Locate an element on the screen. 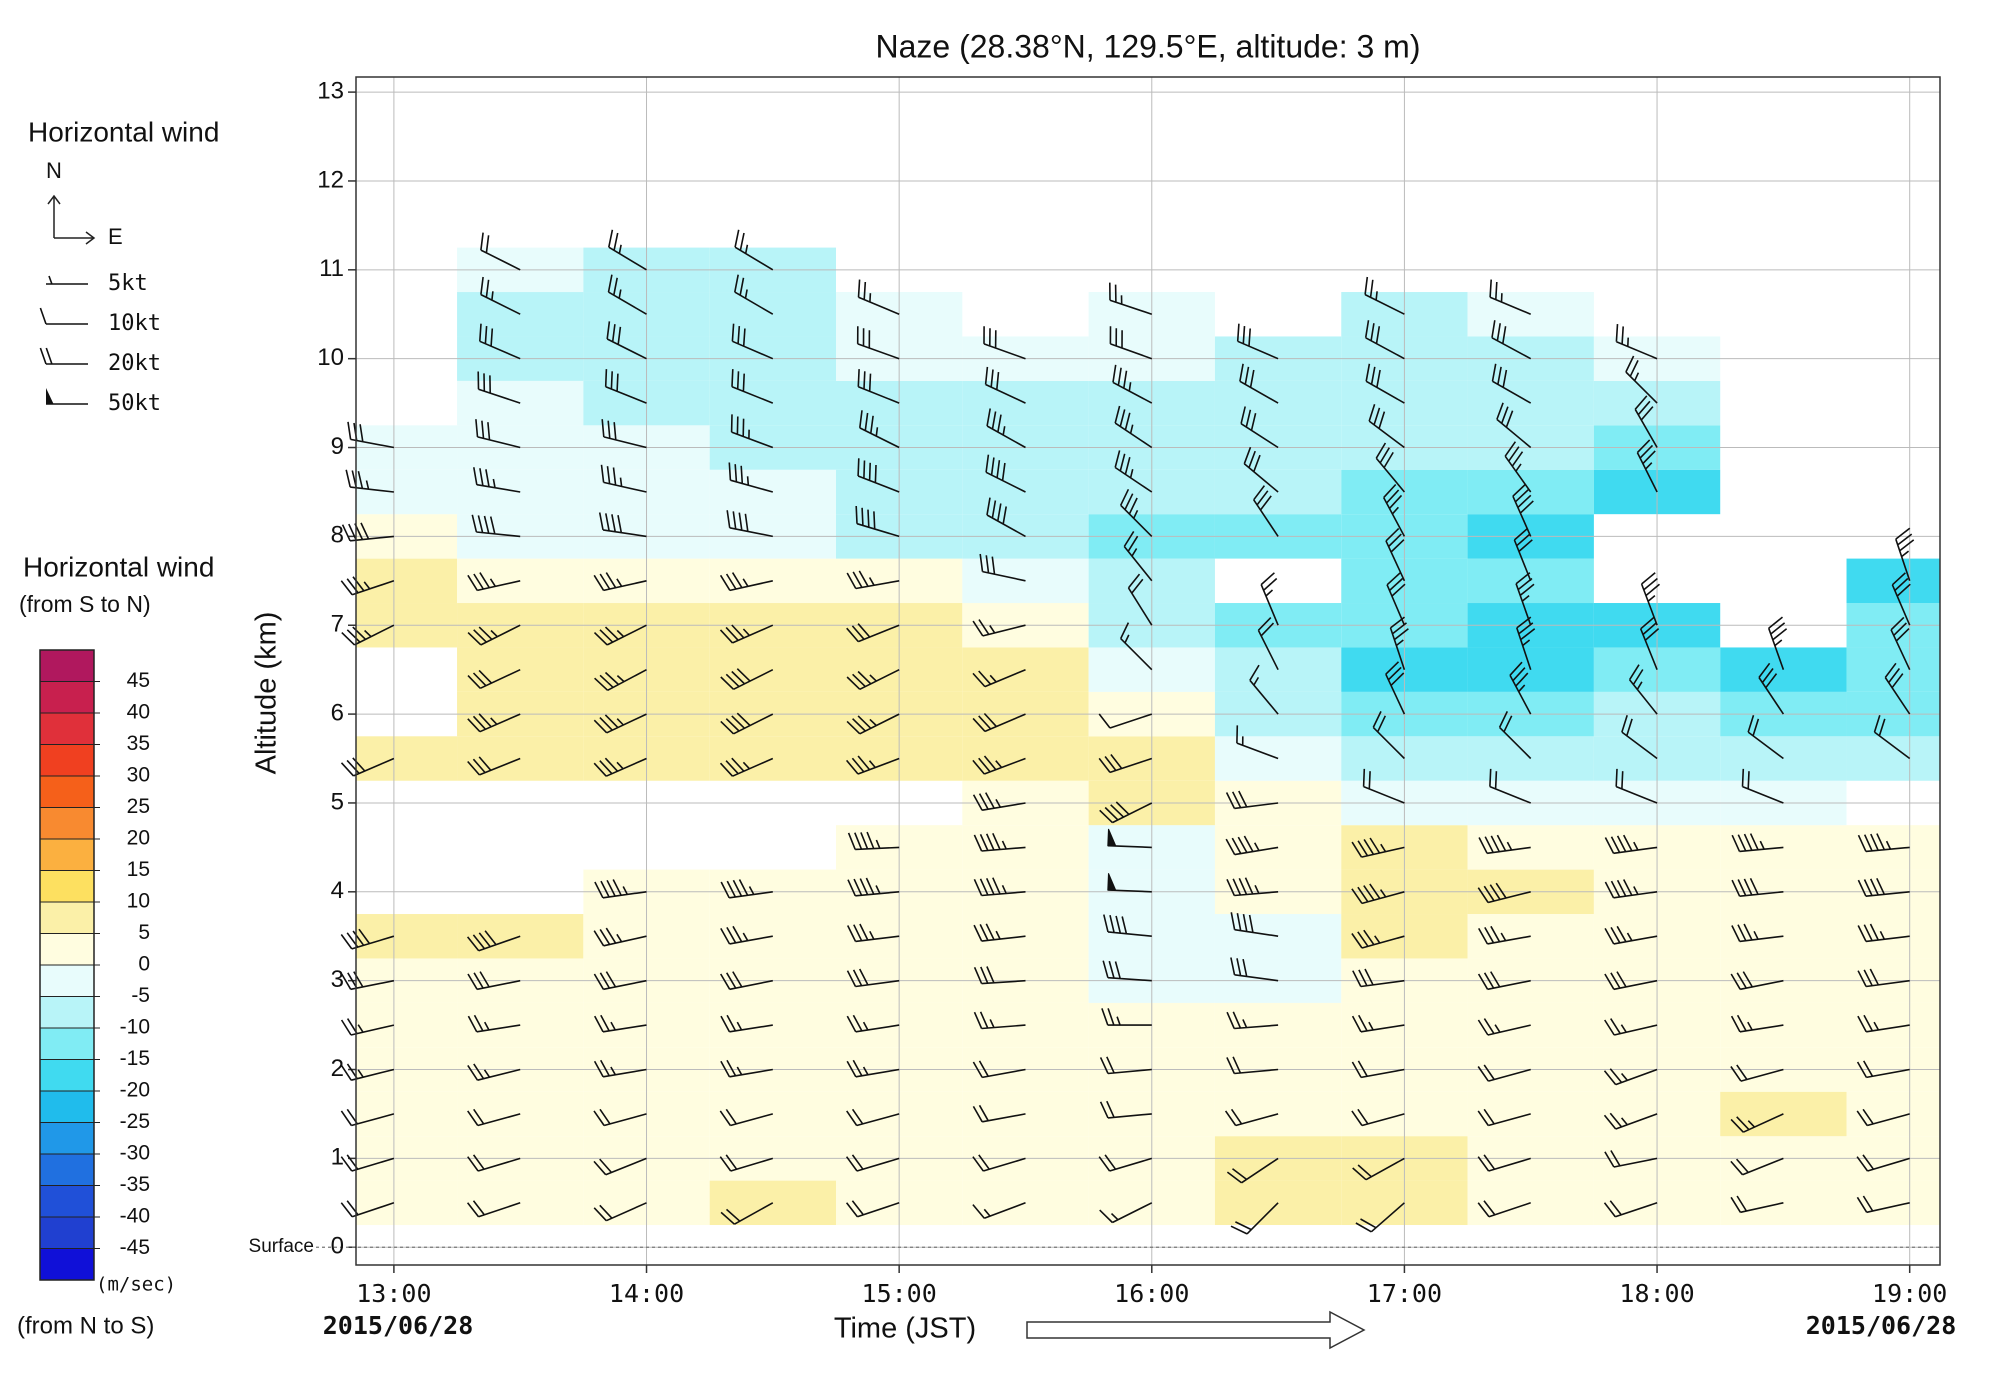  compass is located at coordinates (71, 219).